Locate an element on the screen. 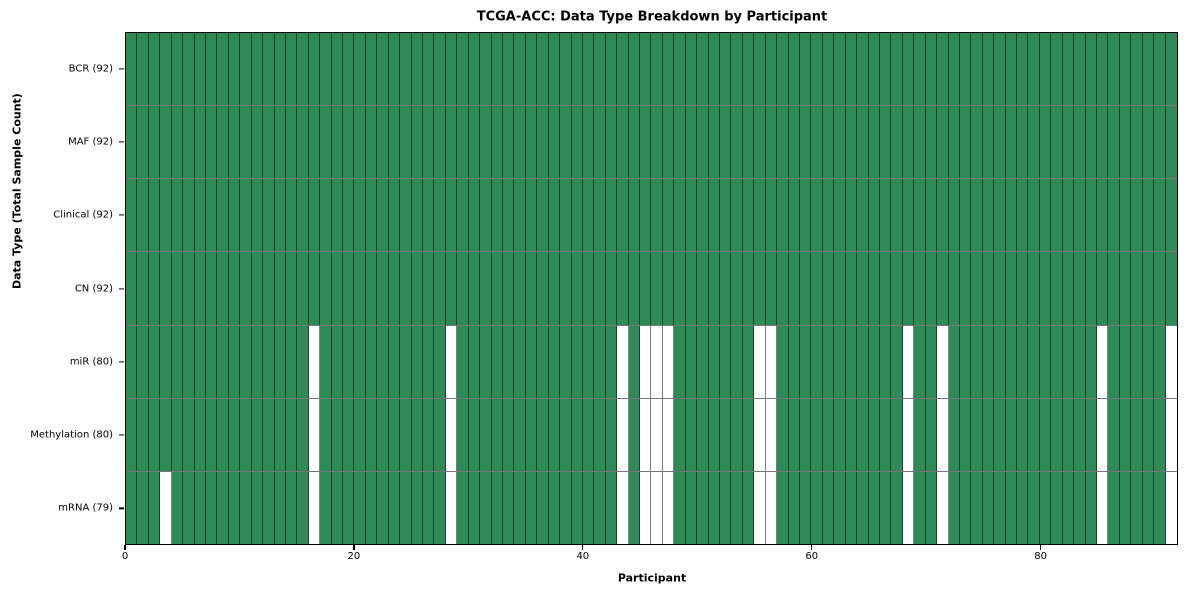 This screenshot has width=1200, height=600. y-tick-label: Clinical (92) is located at coordinates (83, 215).